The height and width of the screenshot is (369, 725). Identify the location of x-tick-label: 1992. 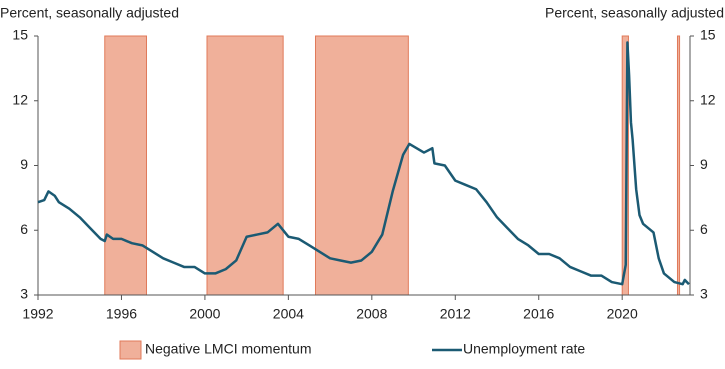
(37, 314).